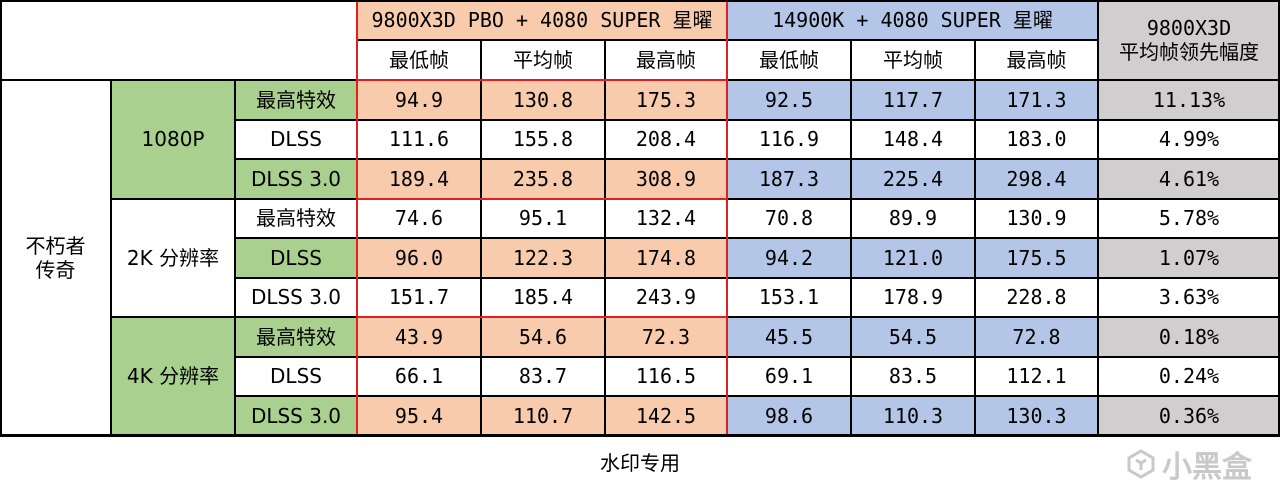 The image size is (1280, 486). I want to click on setting-3-1-text: 最高特效, so click(296, 336).